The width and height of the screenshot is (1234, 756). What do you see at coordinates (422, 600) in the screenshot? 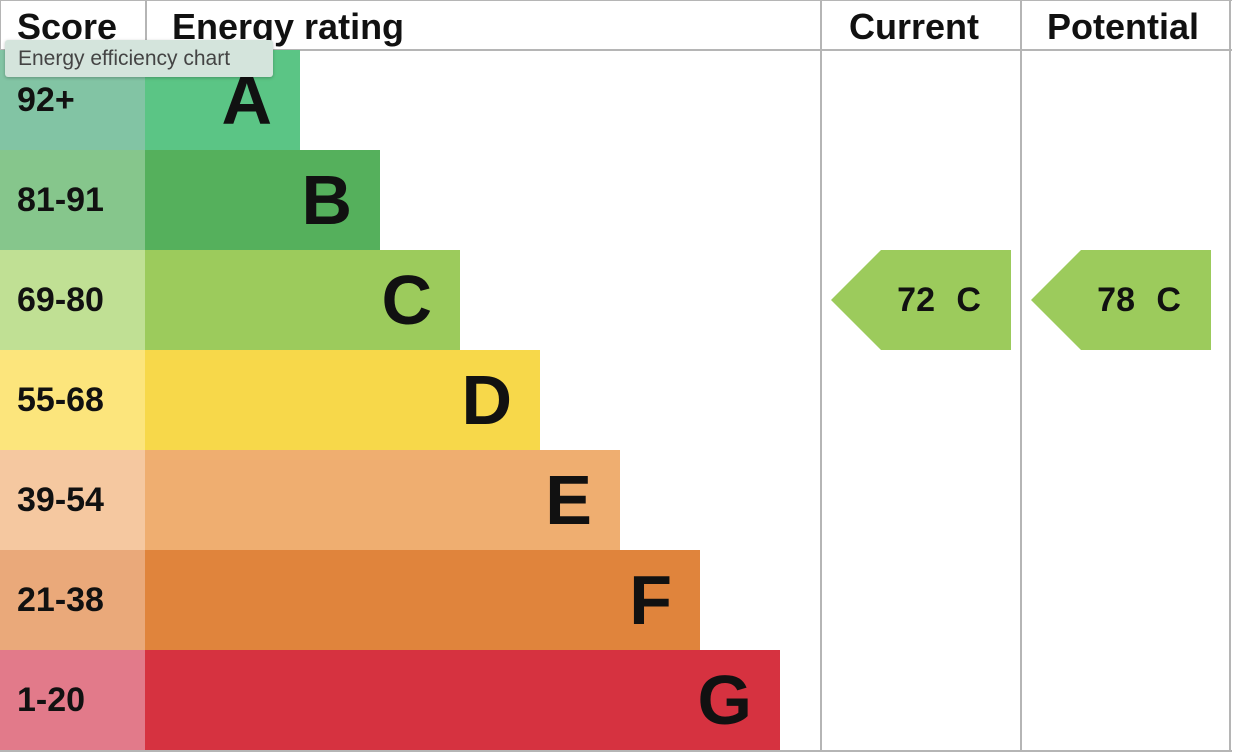
I see `band-bar-f: F` at bounding box center [422, 600].